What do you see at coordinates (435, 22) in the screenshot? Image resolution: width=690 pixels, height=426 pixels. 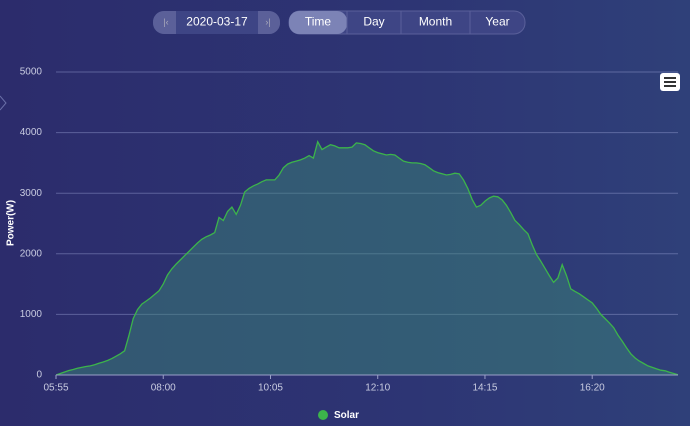 I see `tab: Month` at bounding box center [435, 22].